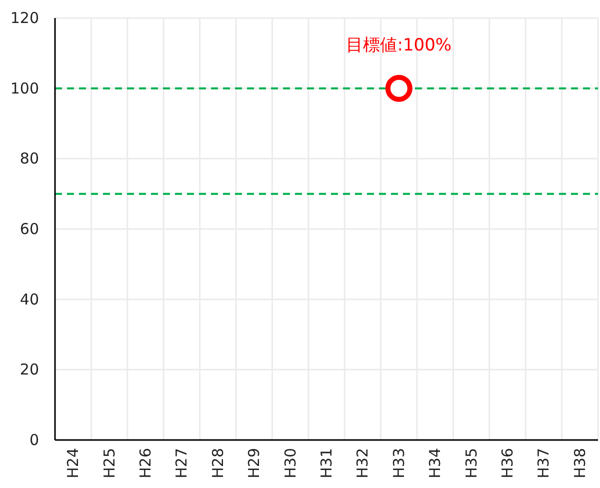  I want to click on x-tick-label: H37, so click(543, 463).